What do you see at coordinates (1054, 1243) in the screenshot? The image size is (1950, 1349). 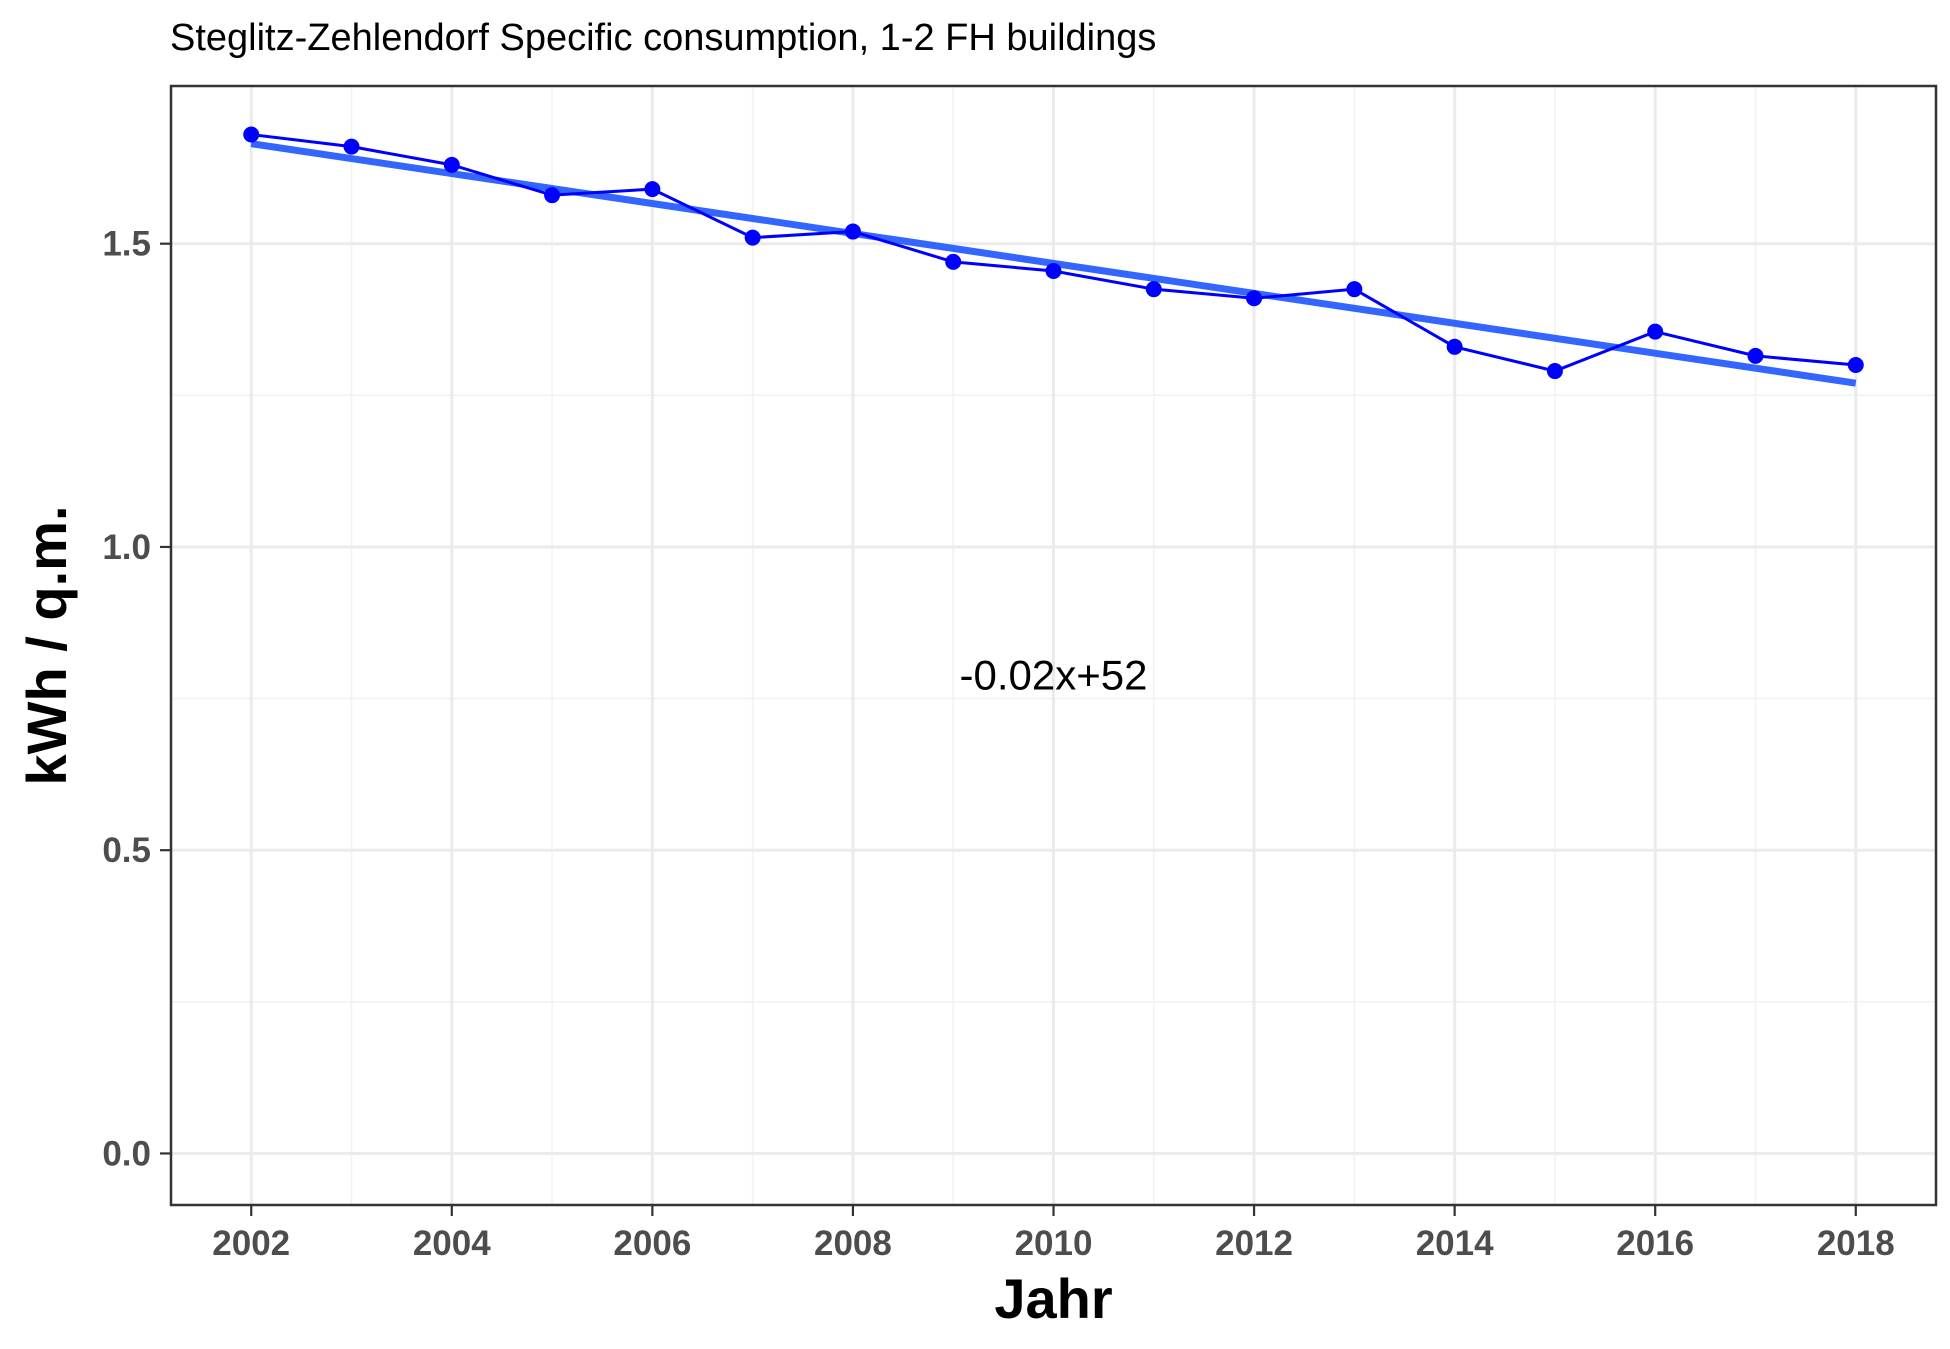 I see `x-tick-label: 2010` at bounding box center [1054, 1243].